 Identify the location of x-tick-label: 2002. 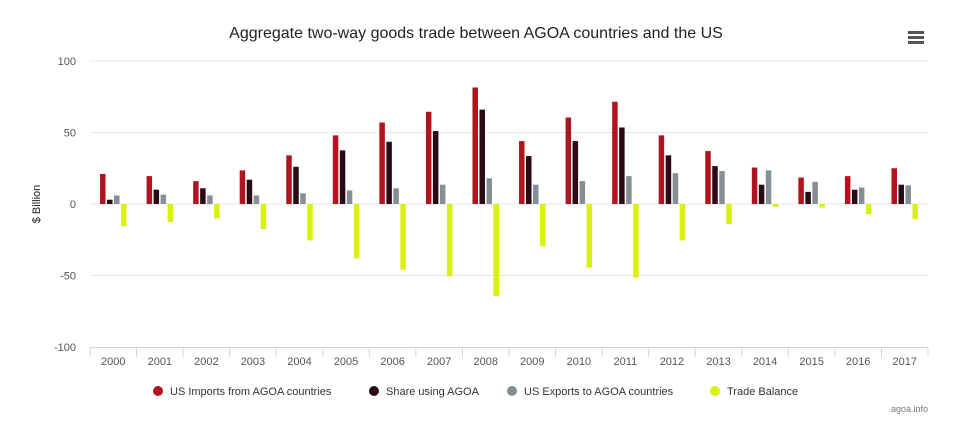
(206, 362).